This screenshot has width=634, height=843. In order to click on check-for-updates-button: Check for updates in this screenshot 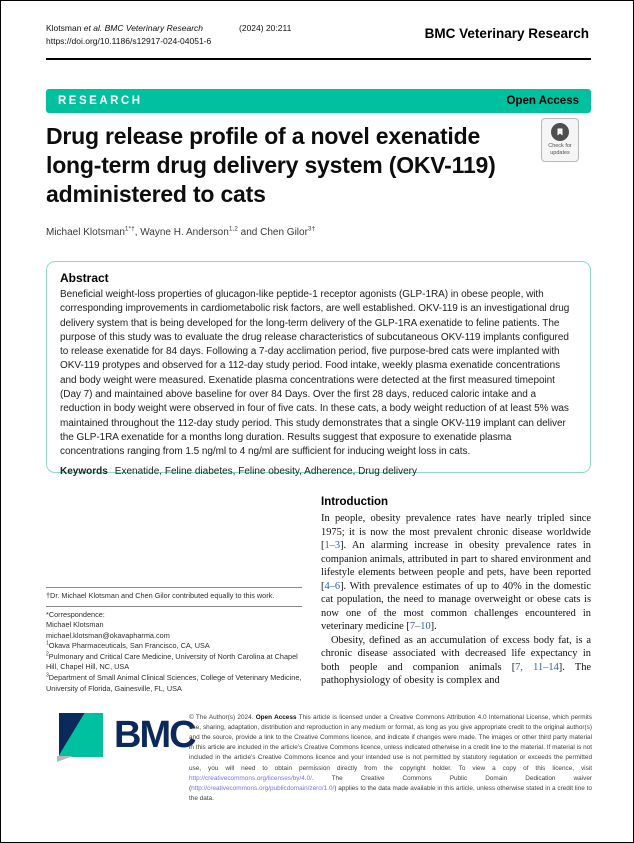, I will do `click(560, 140)`.